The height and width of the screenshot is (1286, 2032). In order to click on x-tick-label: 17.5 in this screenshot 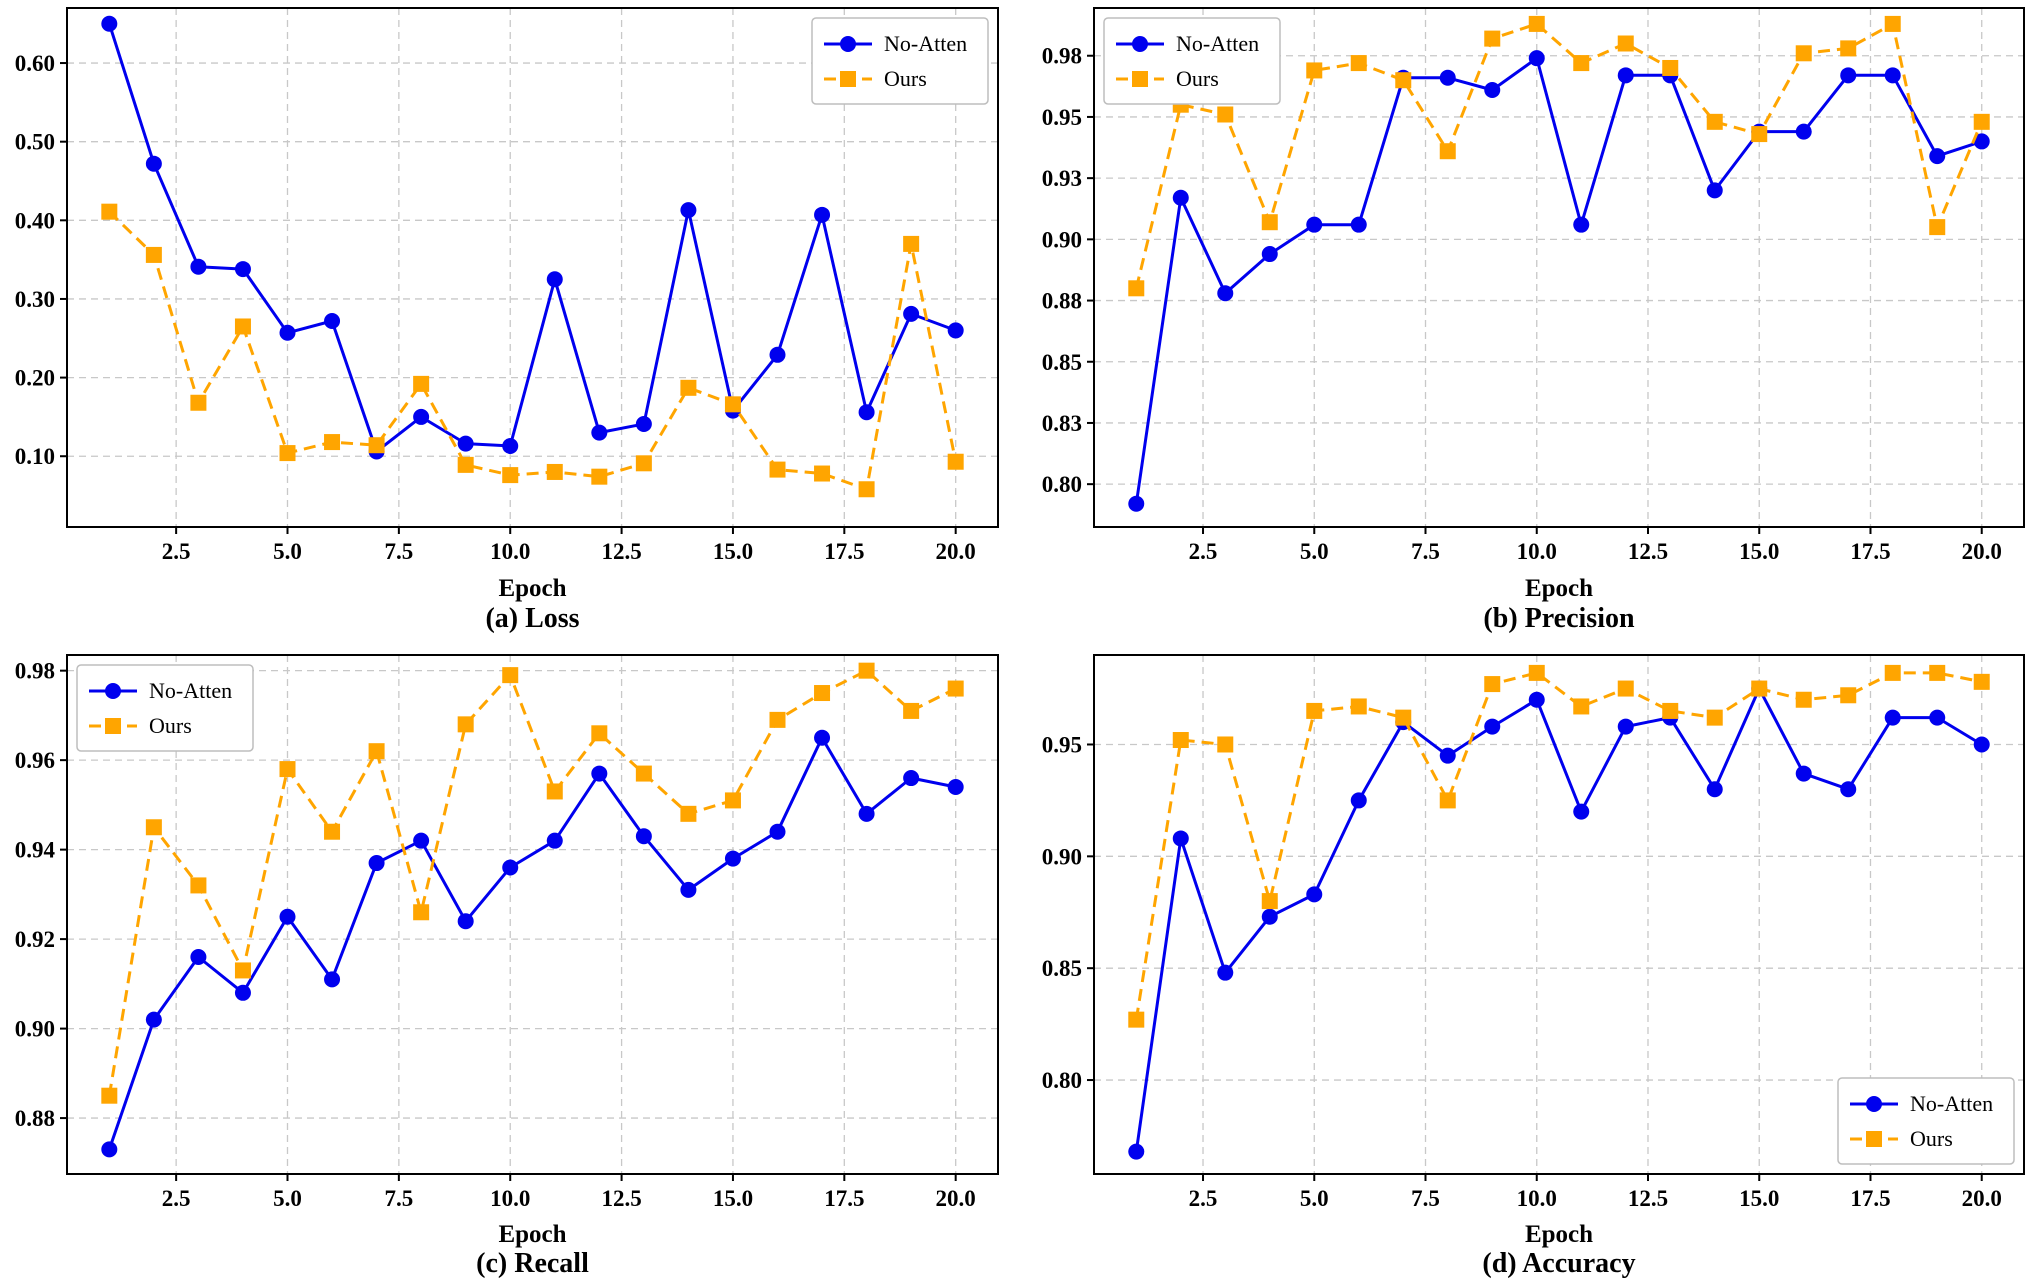, I will do `click(844, 551)`.